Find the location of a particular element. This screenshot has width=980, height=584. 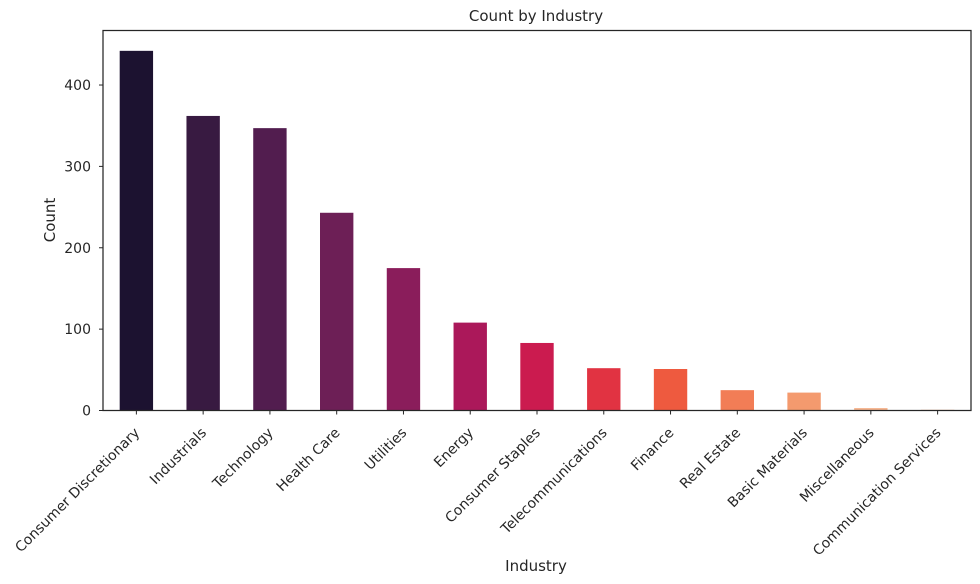

y-tick-label: 400 is located at coordinates (77, 86).